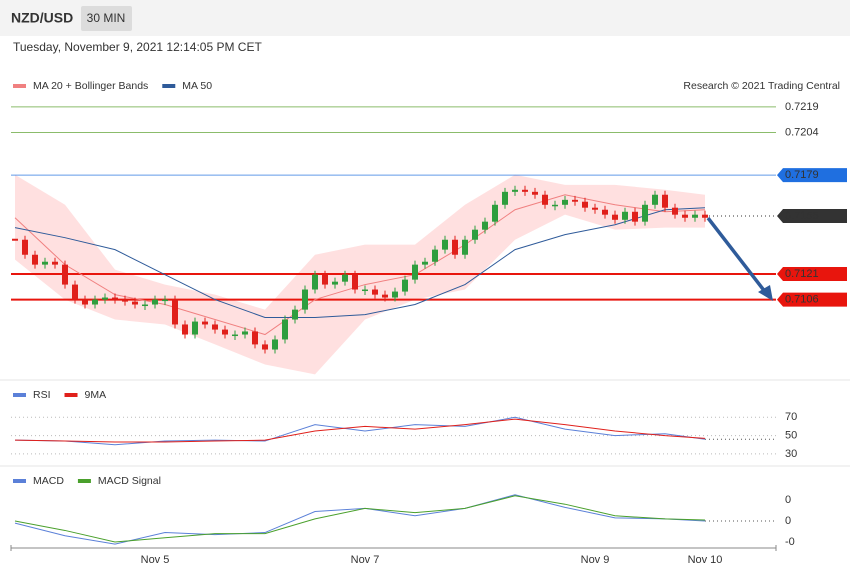 The image size is (850, 576). I want to click on legend-label: 9MA, so click(96, 395).